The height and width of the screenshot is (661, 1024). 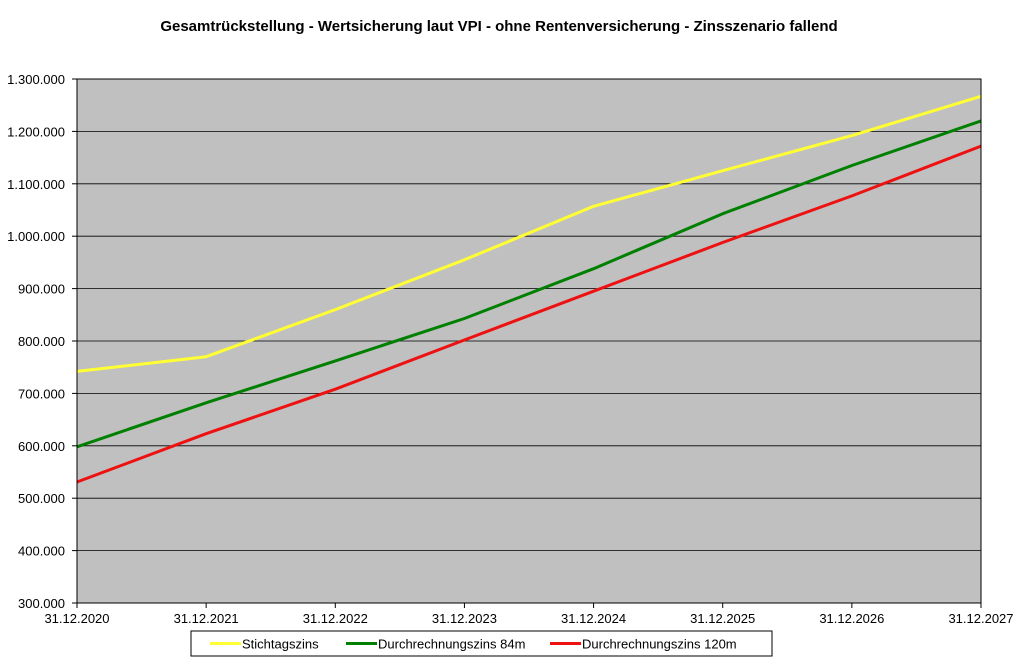 I want to click on y-tick-label: 500.000, so click(x=41, y=498).